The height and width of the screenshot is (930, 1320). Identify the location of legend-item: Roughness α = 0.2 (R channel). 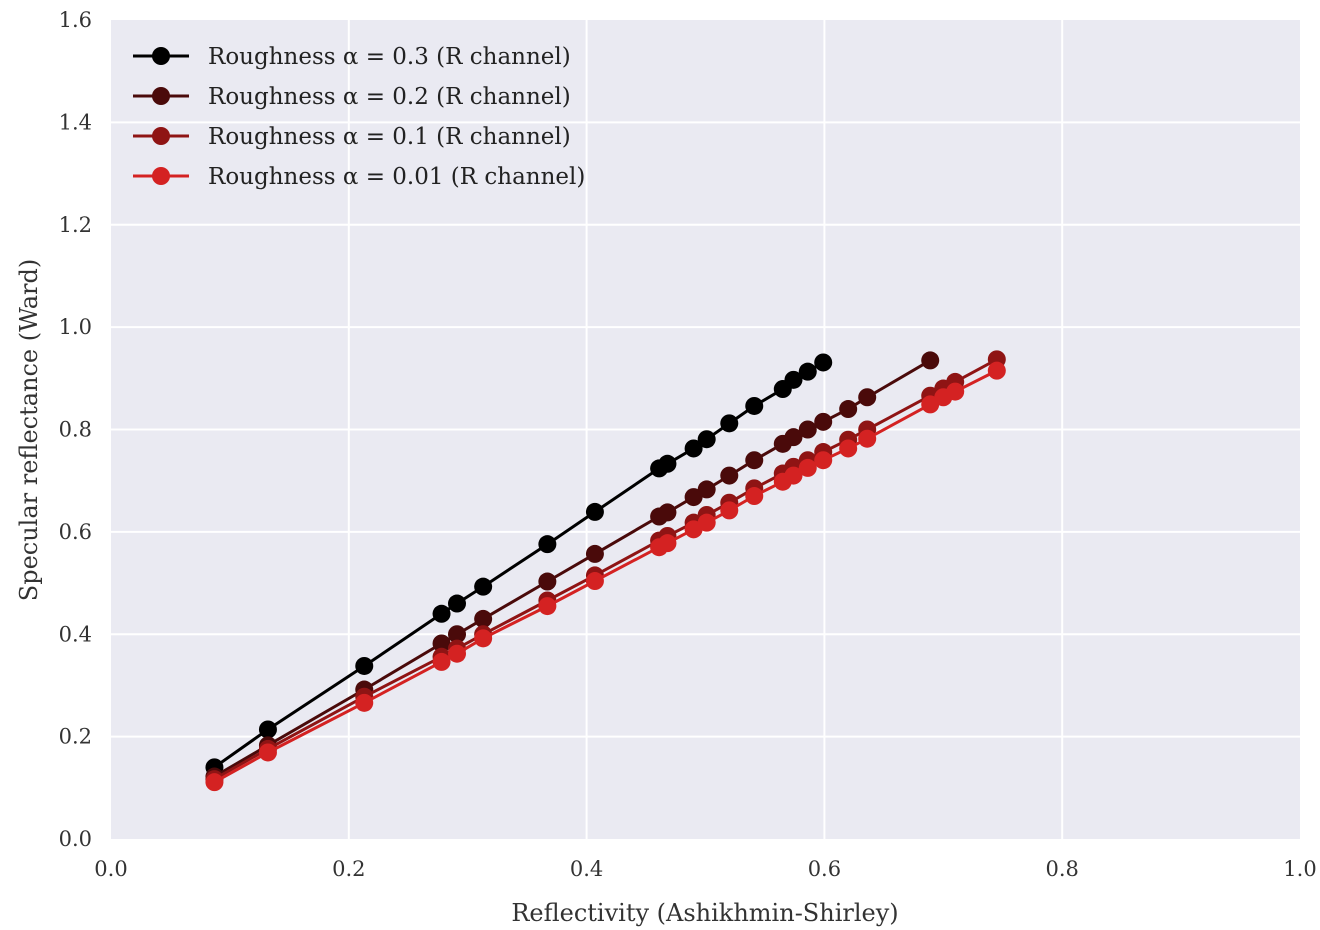
(352, 97).